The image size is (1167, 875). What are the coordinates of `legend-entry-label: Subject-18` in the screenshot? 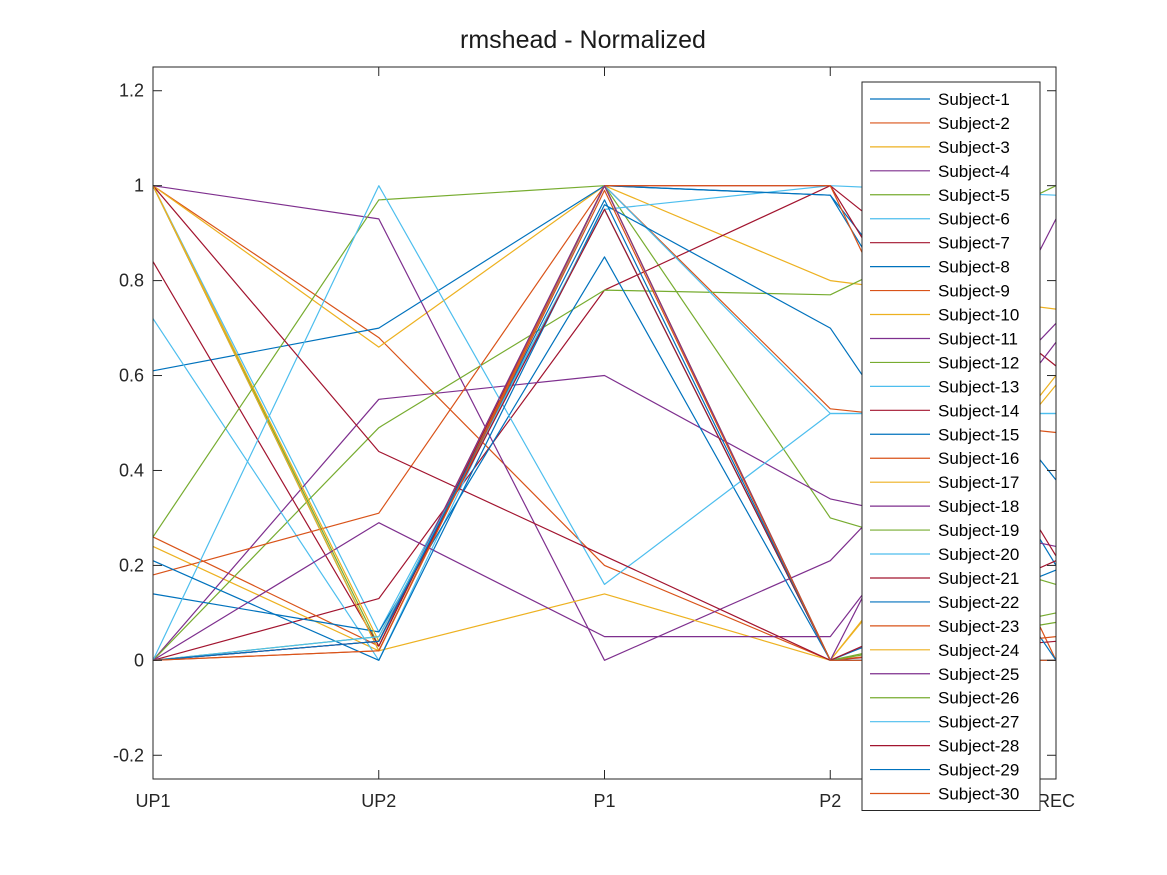 It's located at (978, 506).